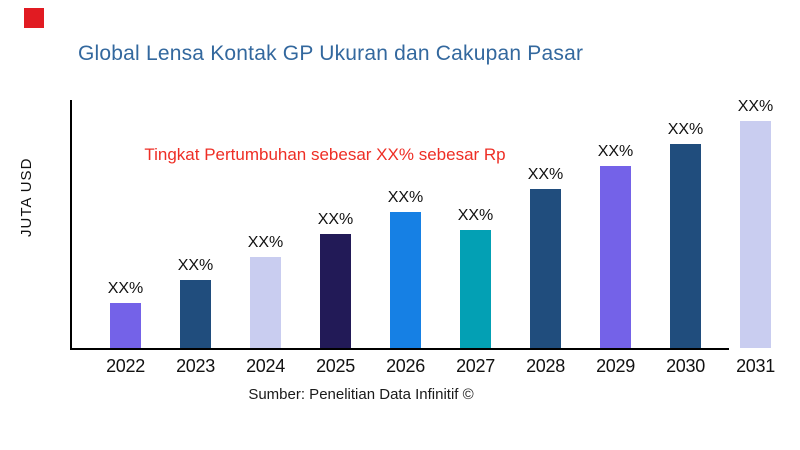  I want to click on bar-value-label-2023: XX%, so click(195, 265).